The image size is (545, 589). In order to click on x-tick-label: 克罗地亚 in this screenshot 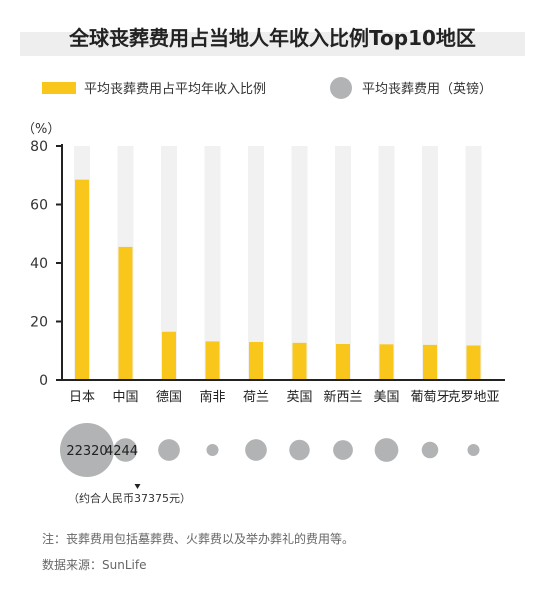, I will do `click(473, 397)`.